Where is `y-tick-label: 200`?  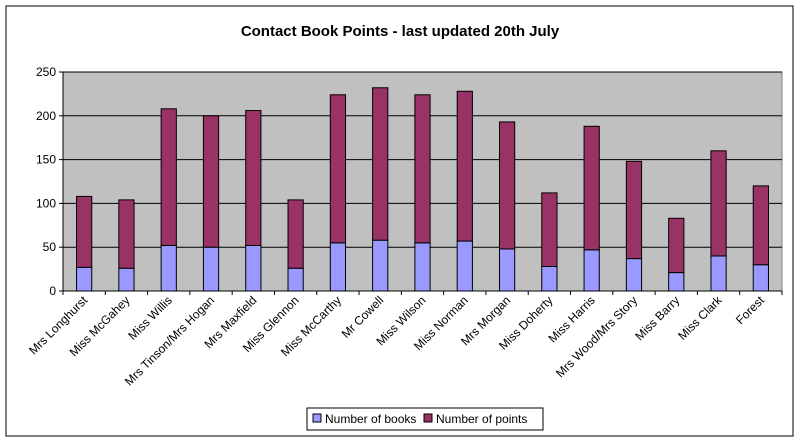 y-tick-label: 200 is located at coordinates (46, 116).